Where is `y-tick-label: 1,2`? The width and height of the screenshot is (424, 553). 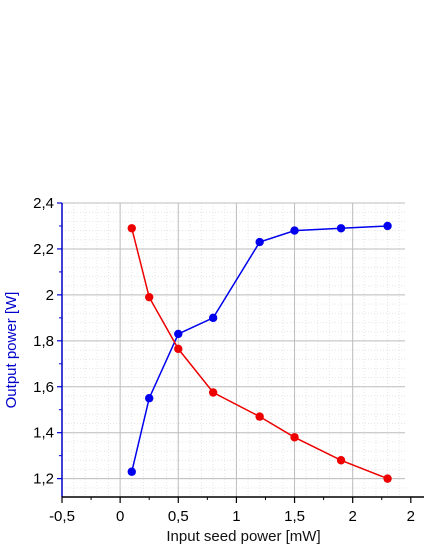 y-tick-label: 1,2 is located at coordinates (43, 479).